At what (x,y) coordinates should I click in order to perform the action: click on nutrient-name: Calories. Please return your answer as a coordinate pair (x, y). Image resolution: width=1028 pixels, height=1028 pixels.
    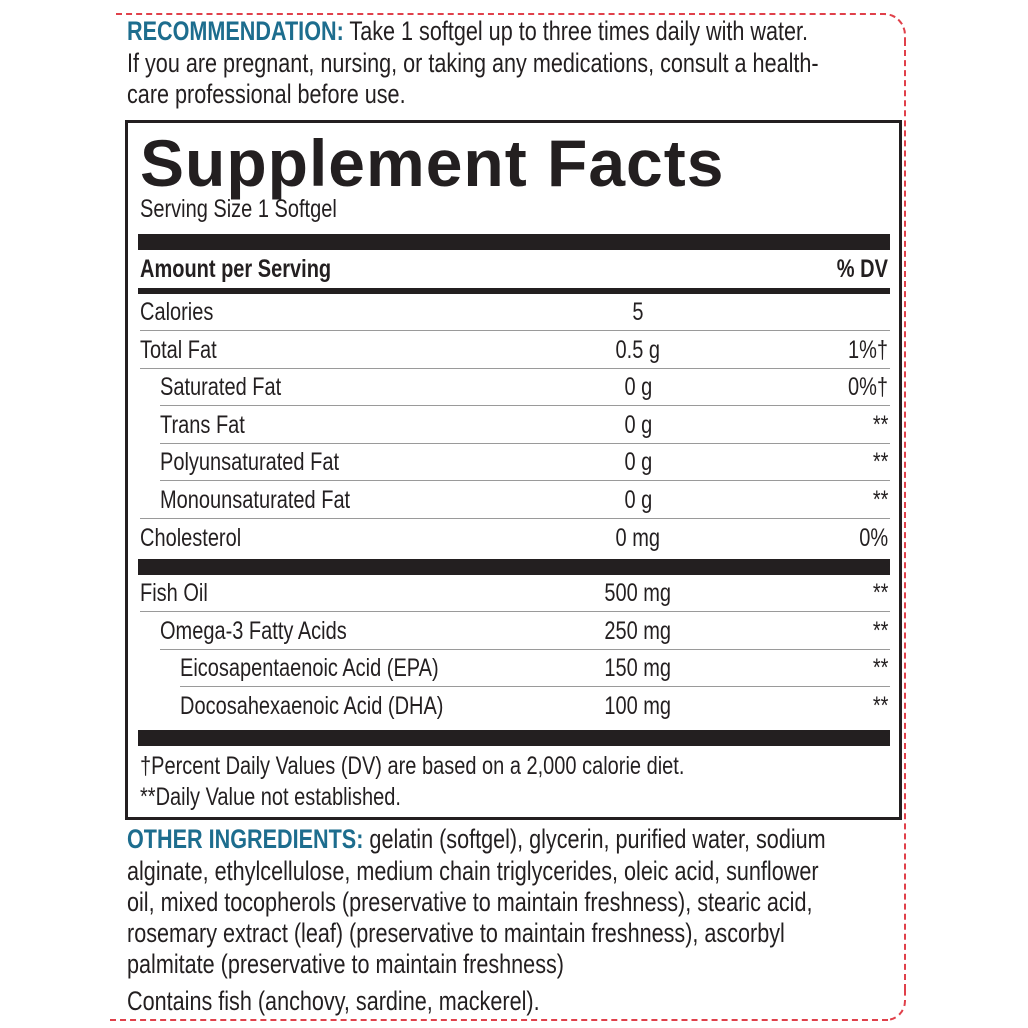
    Looking at the image, I should click on (177, 312).